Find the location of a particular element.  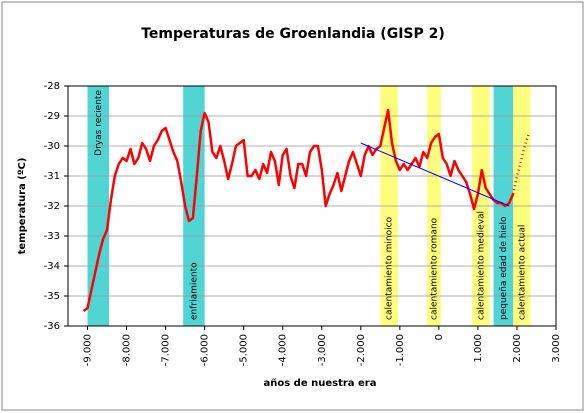

x-tick-label: 2.000 is located at coordinates (517, 348).